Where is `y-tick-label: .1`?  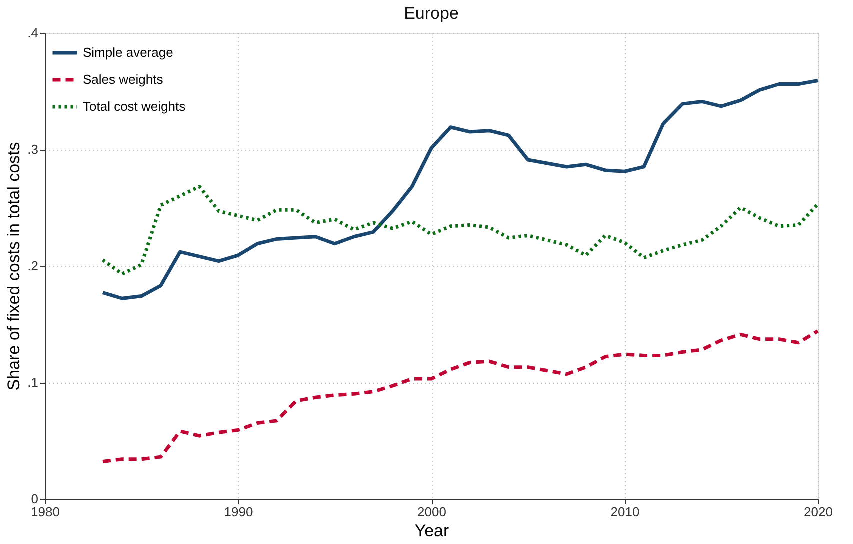 y-tick-label: .1 is located at coordinates (33, 382).